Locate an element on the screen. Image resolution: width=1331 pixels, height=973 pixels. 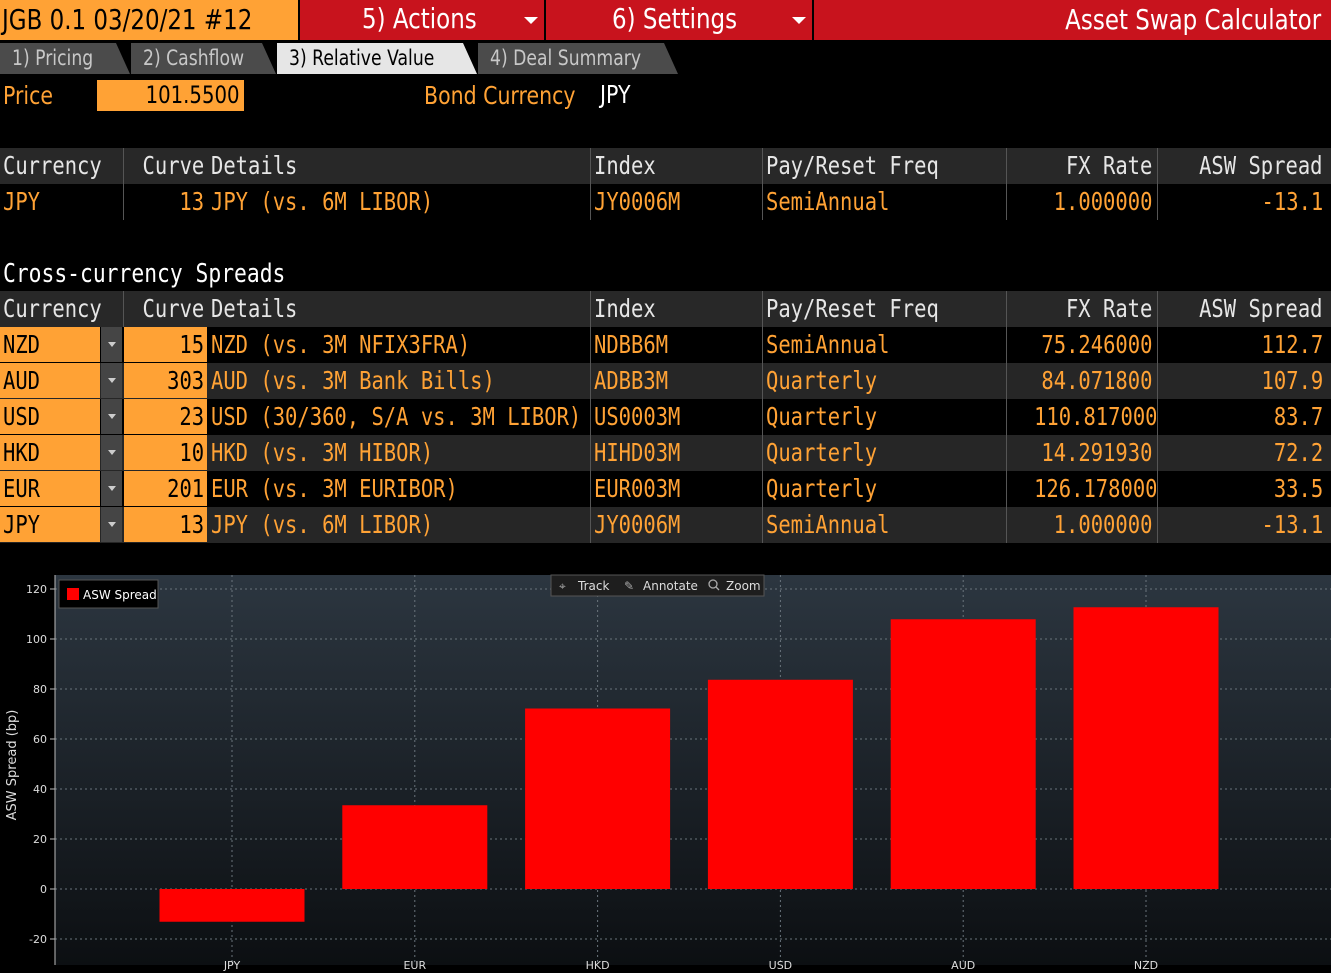
cell-fx-rate: 1.000000 is located at coordinates (1081, 202).